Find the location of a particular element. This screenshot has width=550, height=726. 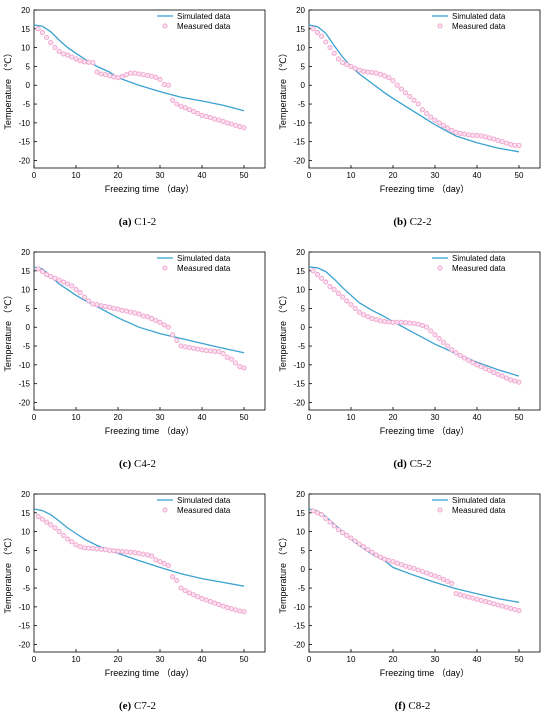

y-tick-label: 10 is located at coordinates (300, 290).